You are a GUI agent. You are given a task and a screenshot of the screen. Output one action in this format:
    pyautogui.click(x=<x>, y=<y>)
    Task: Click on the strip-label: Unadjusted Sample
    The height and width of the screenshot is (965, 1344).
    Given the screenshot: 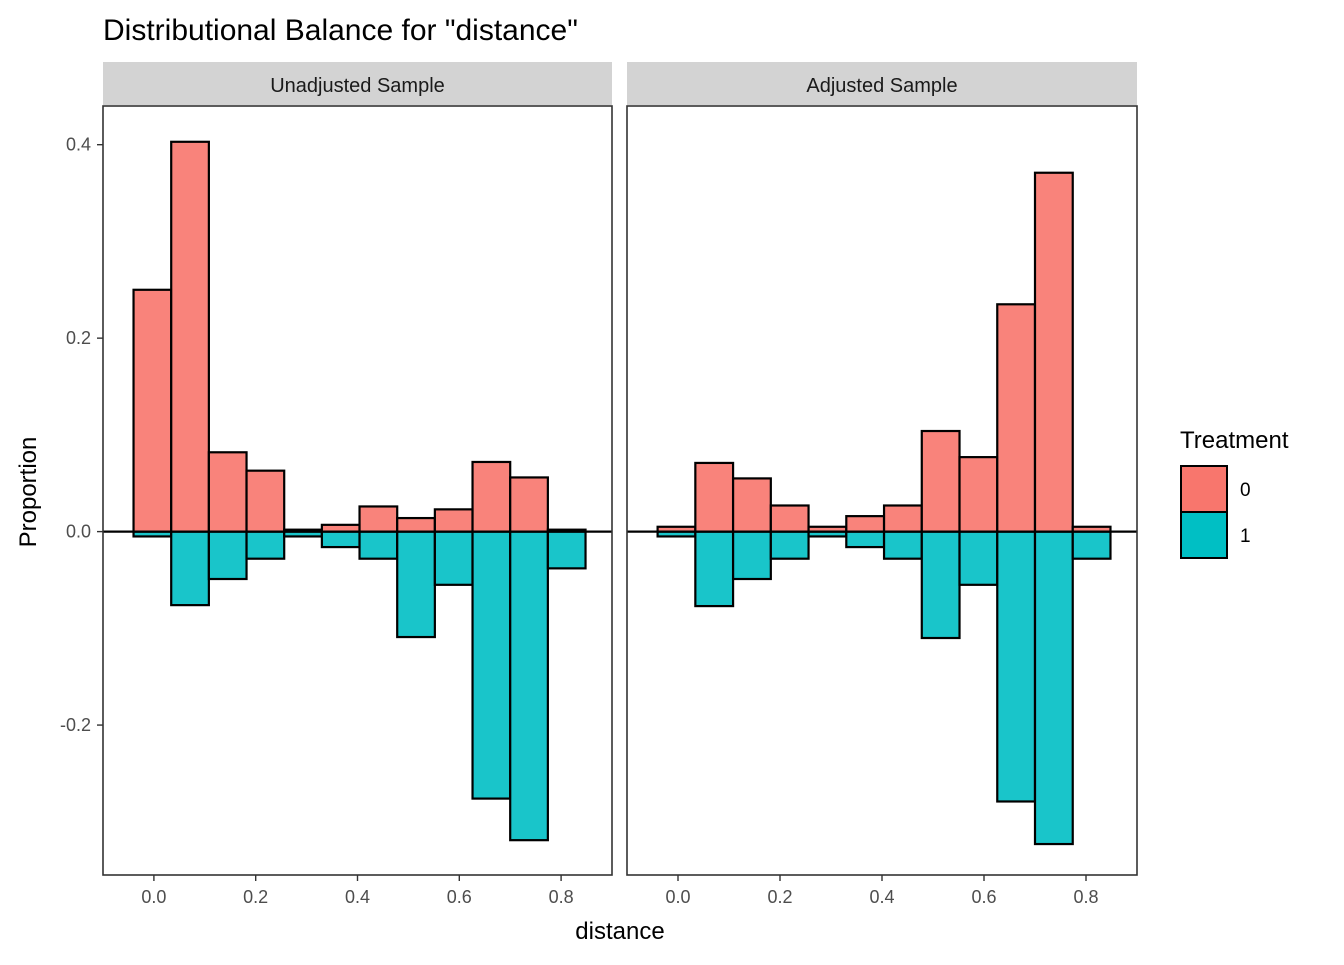 What is the action you would take?
    pyautogui.click(x=357, y=86)
    